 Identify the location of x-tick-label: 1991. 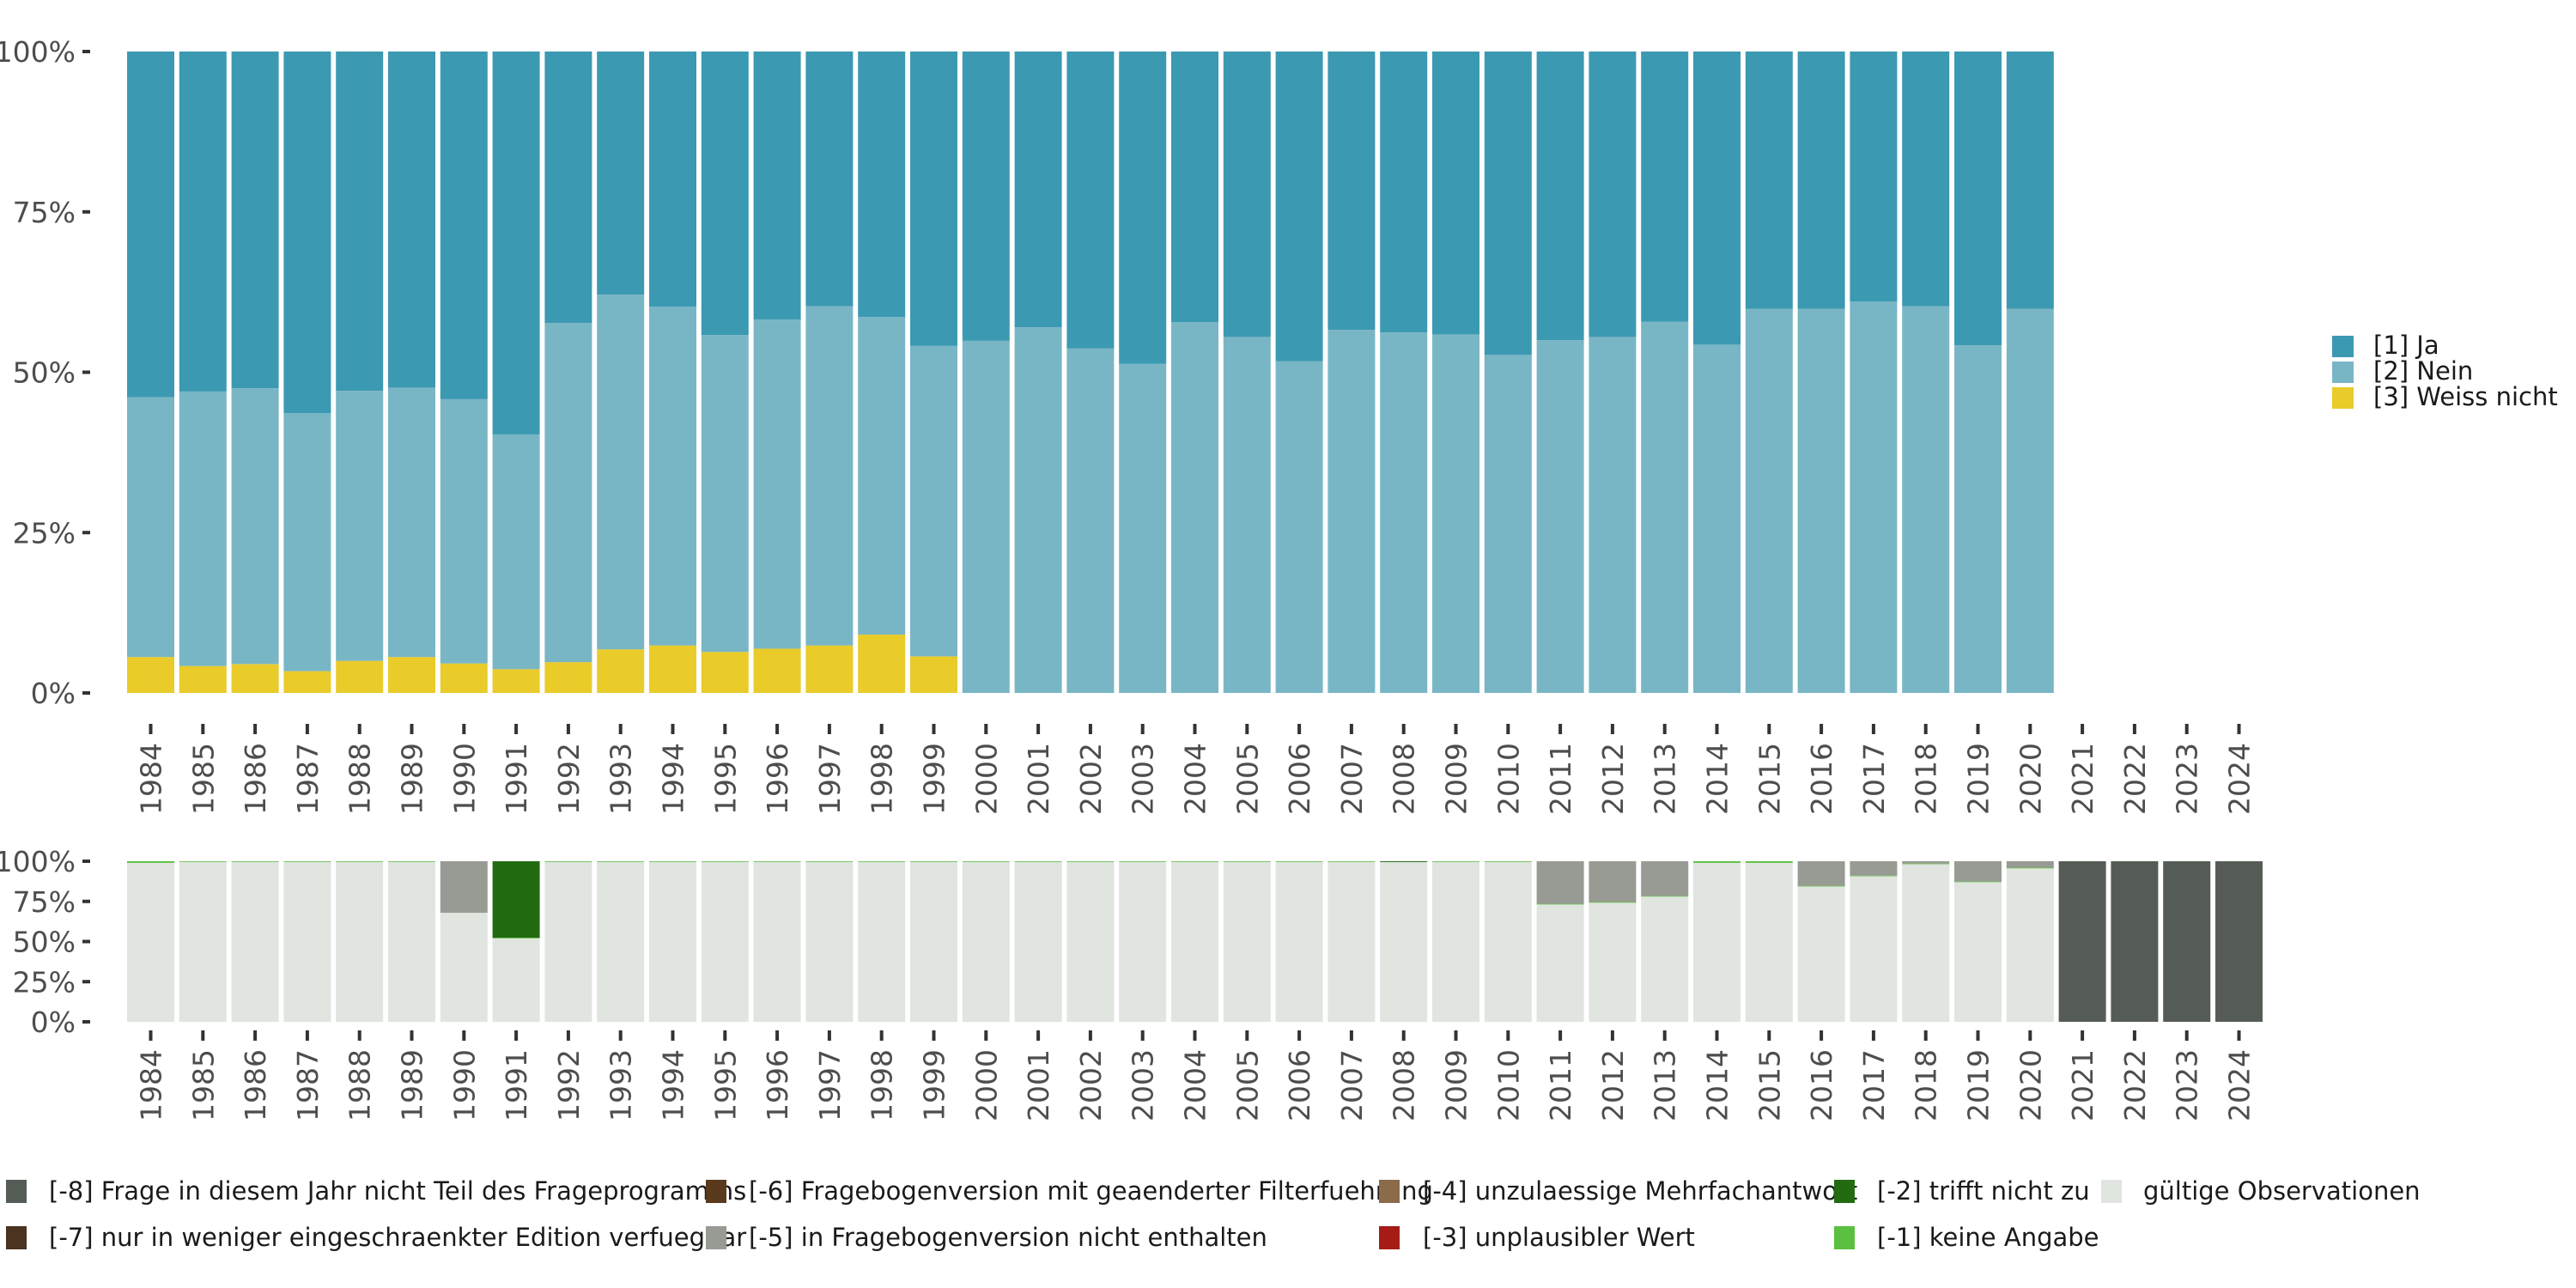
(516, 1085).